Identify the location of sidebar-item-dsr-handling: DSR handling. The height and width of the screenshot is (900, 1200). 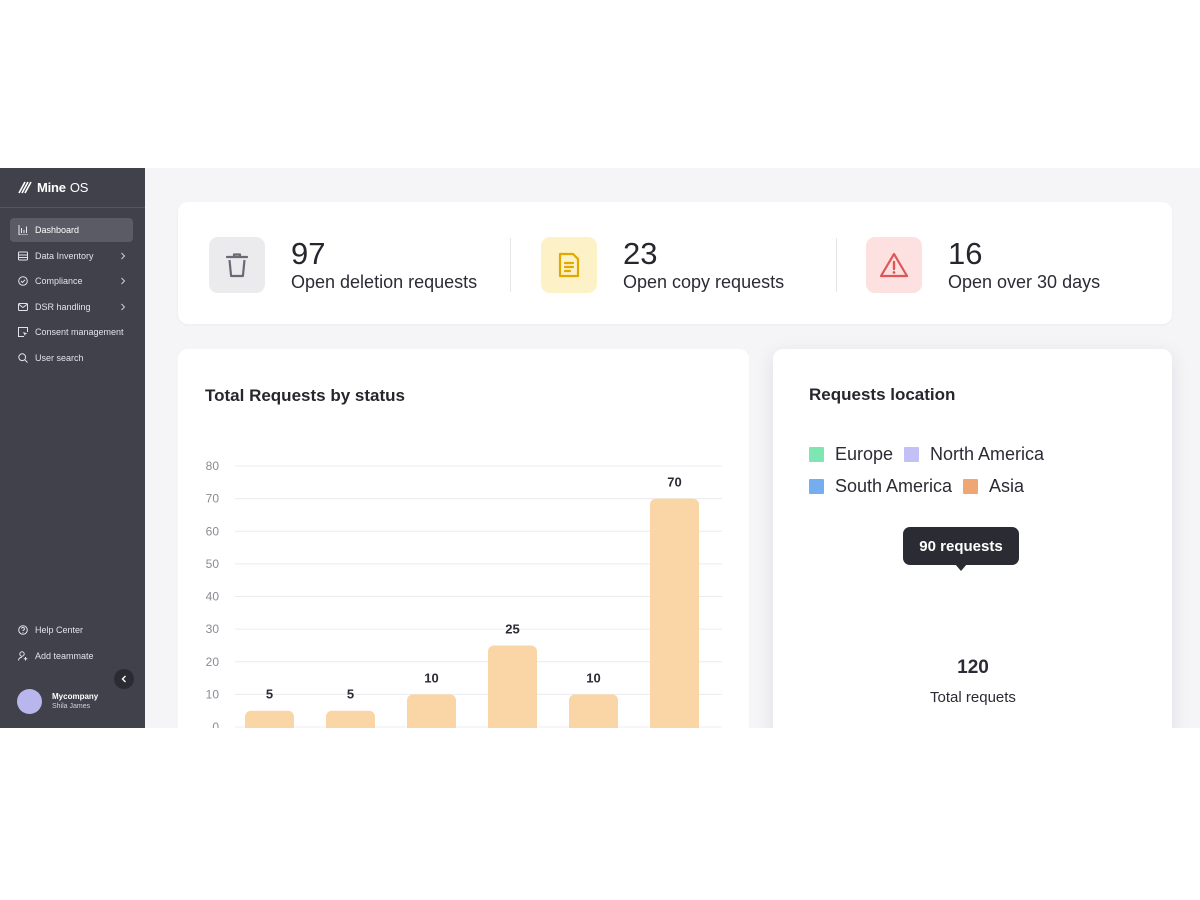
(71, 307).